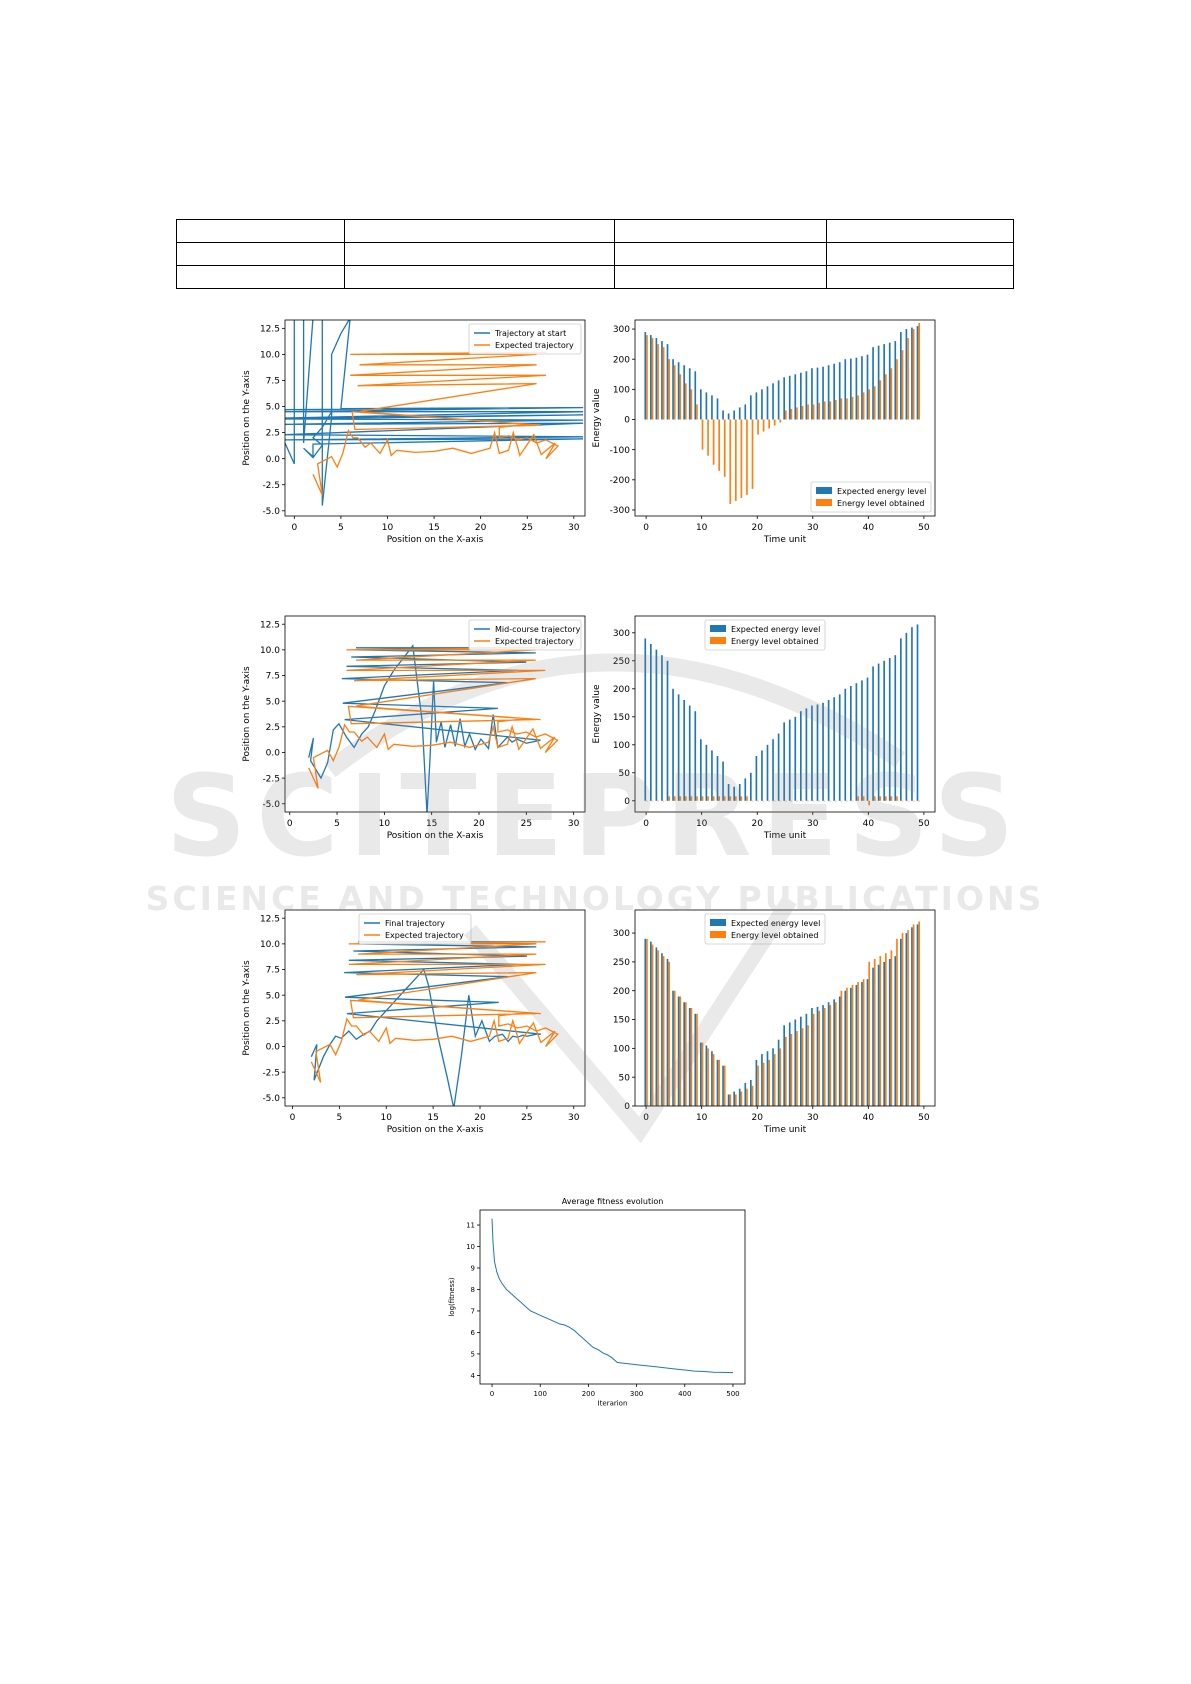 The height and width of the screenshot is (1684, 1191). Describe the element at coordinates (621, 963) in the screenshot. I see `y-tick-label: 250` at that location.